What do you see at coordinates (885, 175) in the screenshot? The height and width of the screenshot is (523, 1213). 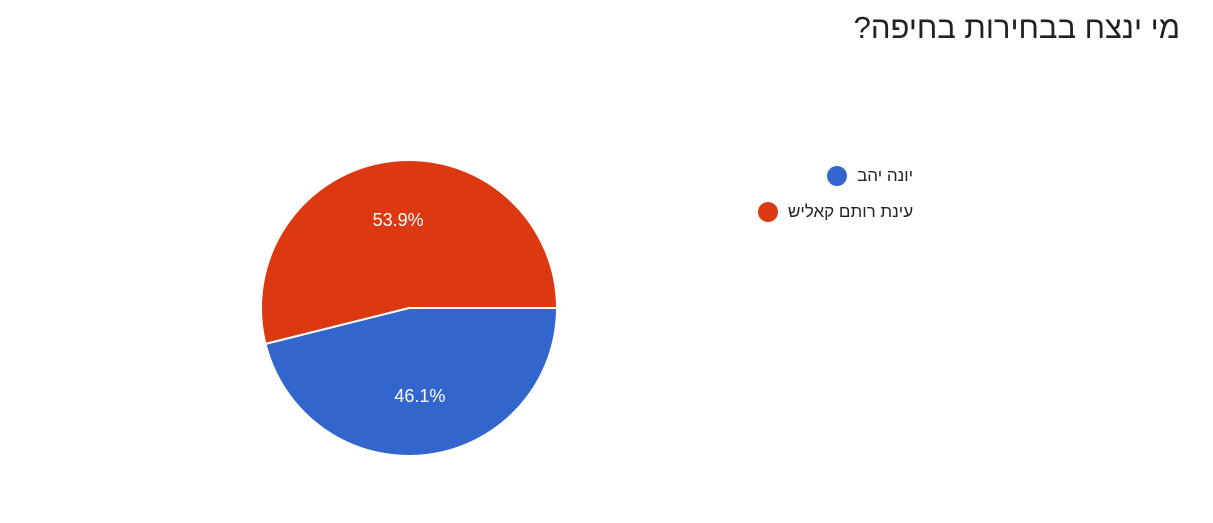 I see `legend-label: יונה יהב` at bounding box center [885, 175].